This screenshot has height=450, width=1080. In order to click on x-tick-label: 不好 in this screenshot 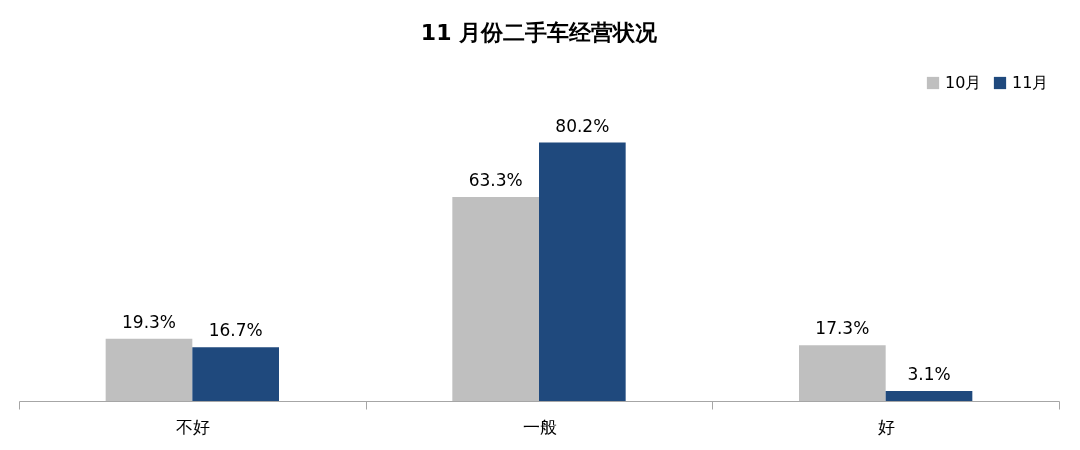, I will do `click(192, 426)`.